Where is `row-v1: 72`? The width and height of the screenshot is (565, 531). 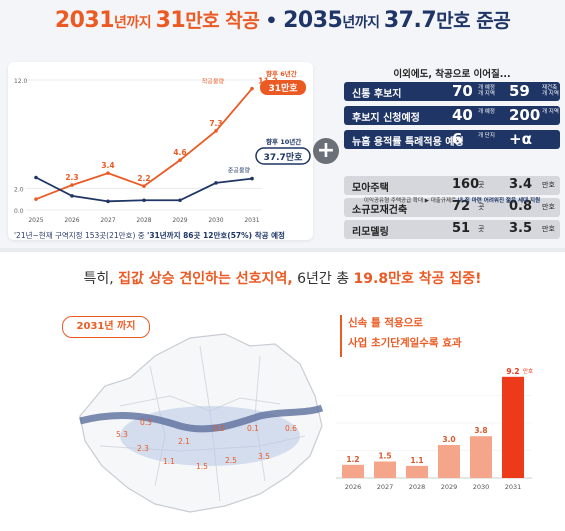
row-v1: 72 is located at coordinates (461, 206).